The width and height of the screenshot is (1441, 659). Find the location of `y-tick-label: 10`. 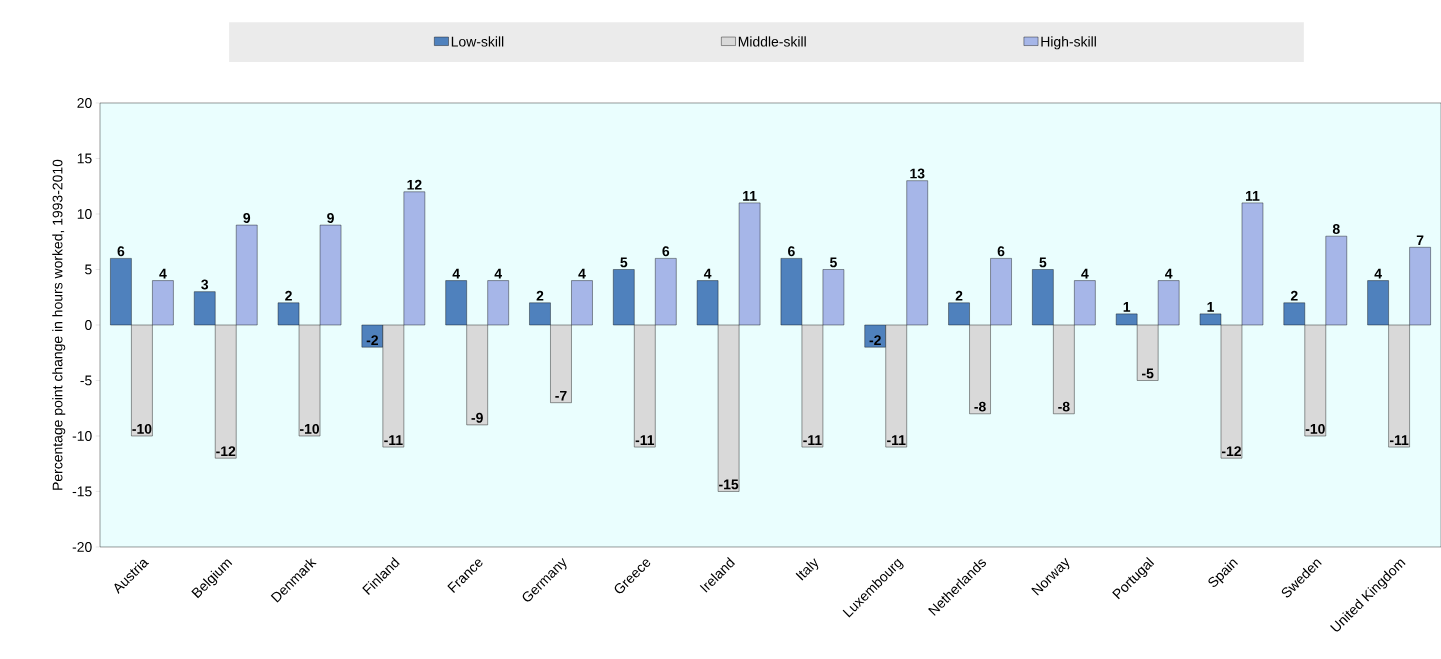

y-tick-label: 10 is located at coordinates (84, 214).